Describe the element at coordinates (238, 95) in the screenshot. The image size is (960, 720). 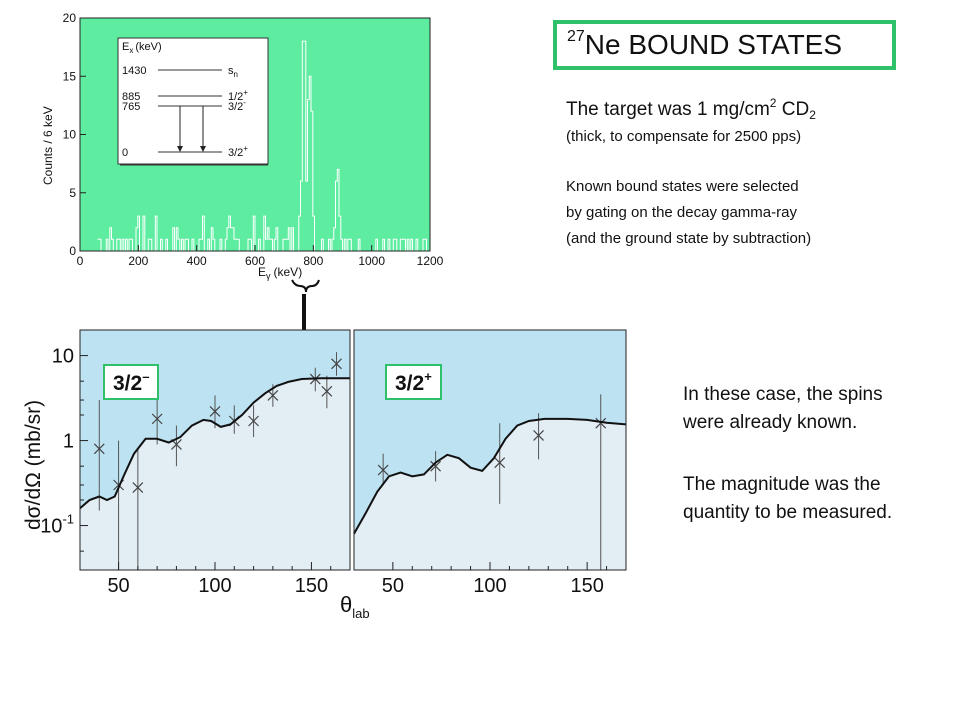
I see `inset-level-spin: 1/2+` at that location.